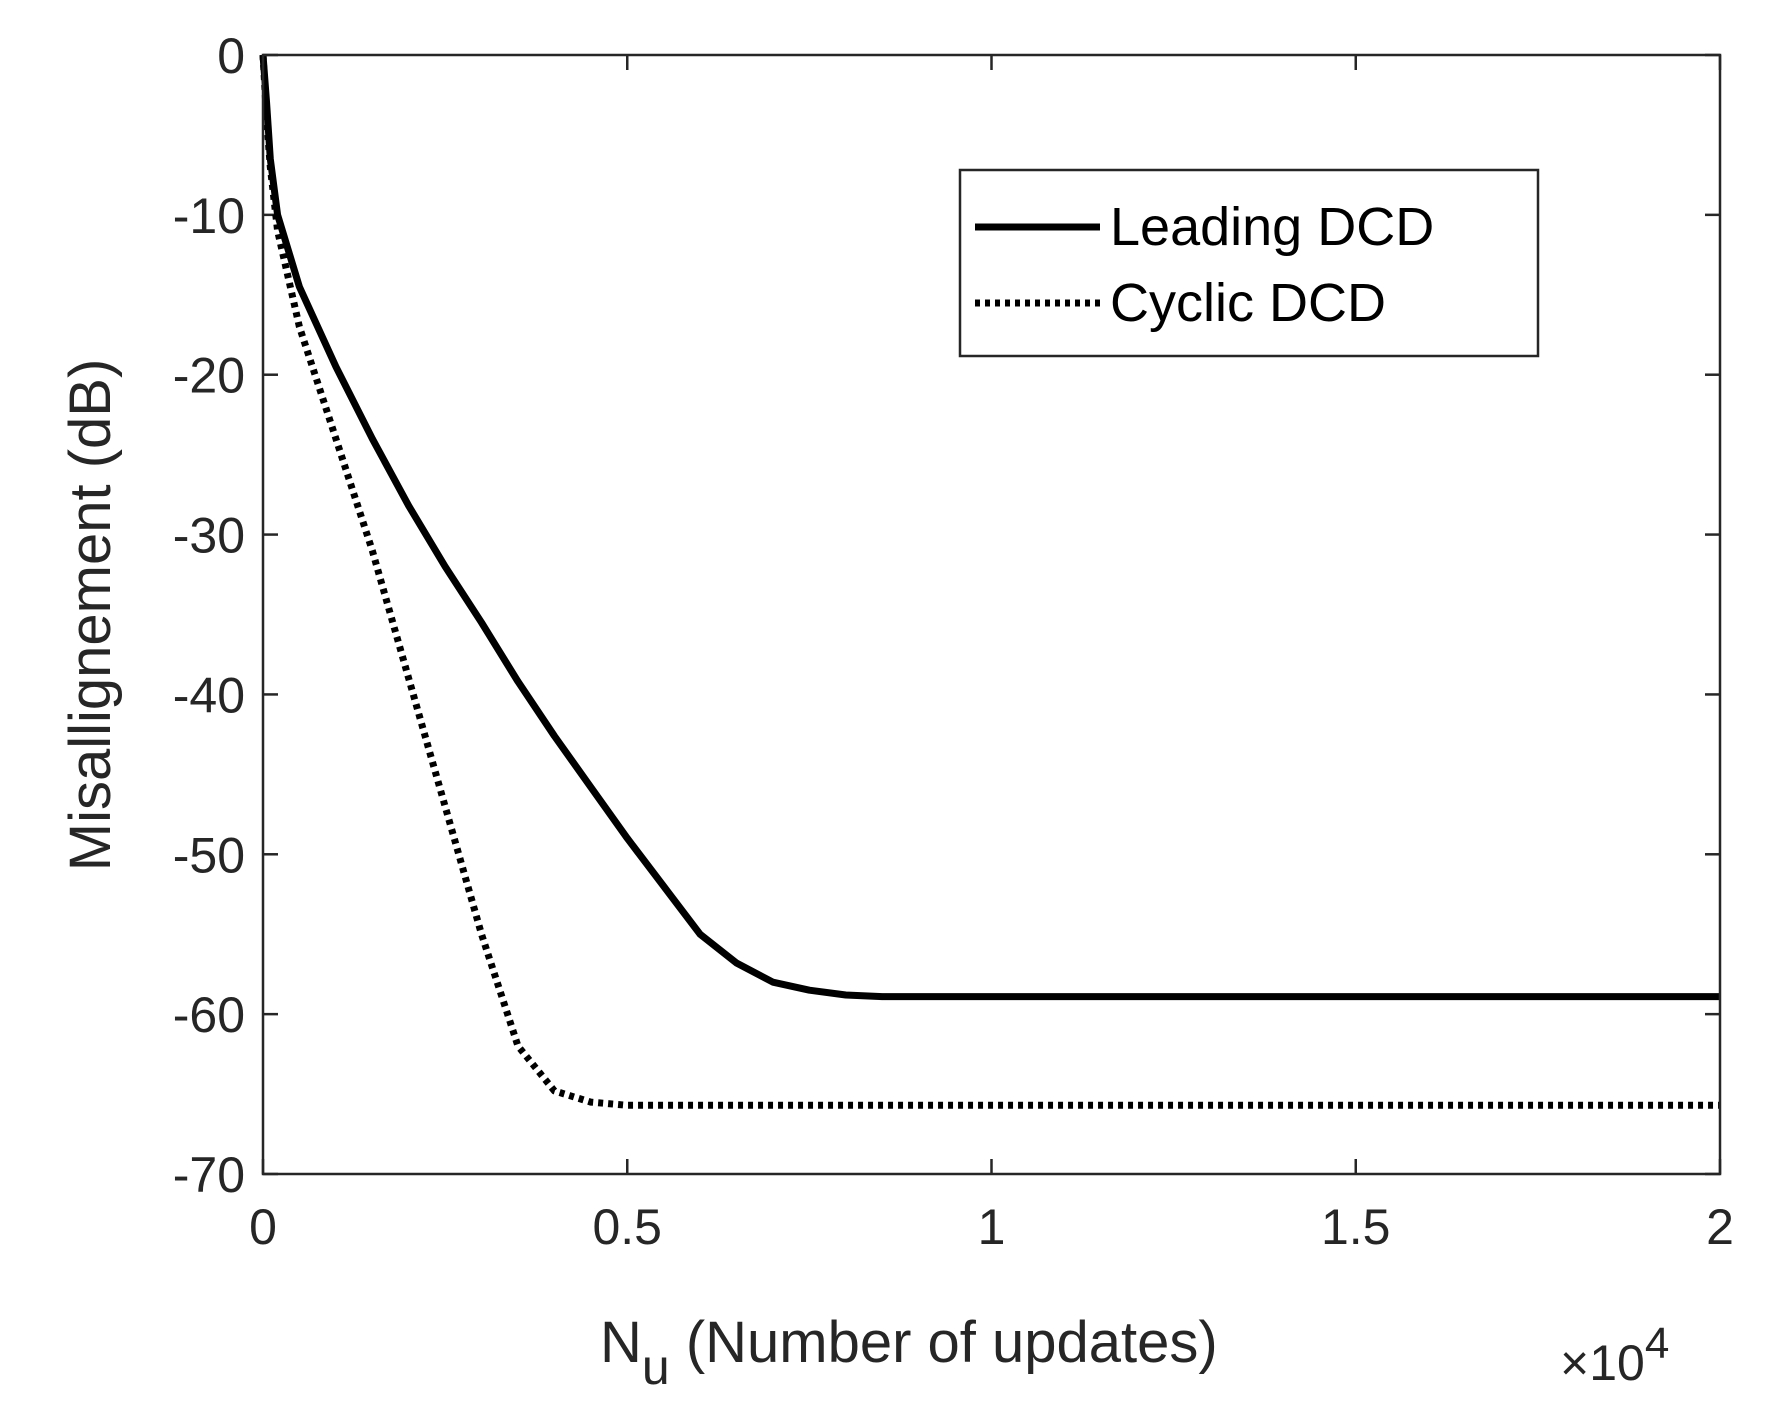  What do you see at coordinates (209, 855) in the screenshot?
I see `y-tick-label: -50` at bounding box center [209, 855].